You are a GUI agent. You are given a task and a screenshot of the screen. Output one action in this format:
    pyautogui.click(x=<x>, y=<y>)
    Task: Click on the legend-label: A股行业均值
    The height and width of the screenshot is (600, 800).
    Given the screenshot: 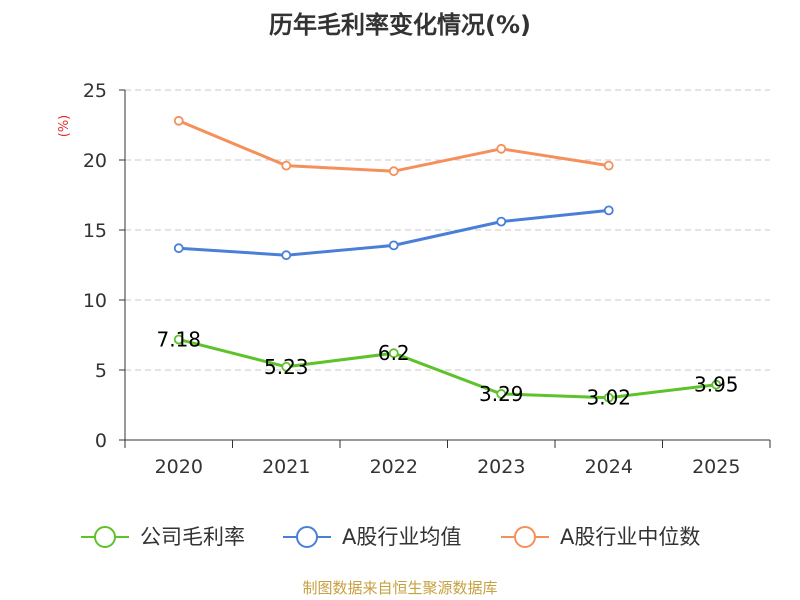 What is the action you would take?
    pyautogui.click(x=401, y=537)
    